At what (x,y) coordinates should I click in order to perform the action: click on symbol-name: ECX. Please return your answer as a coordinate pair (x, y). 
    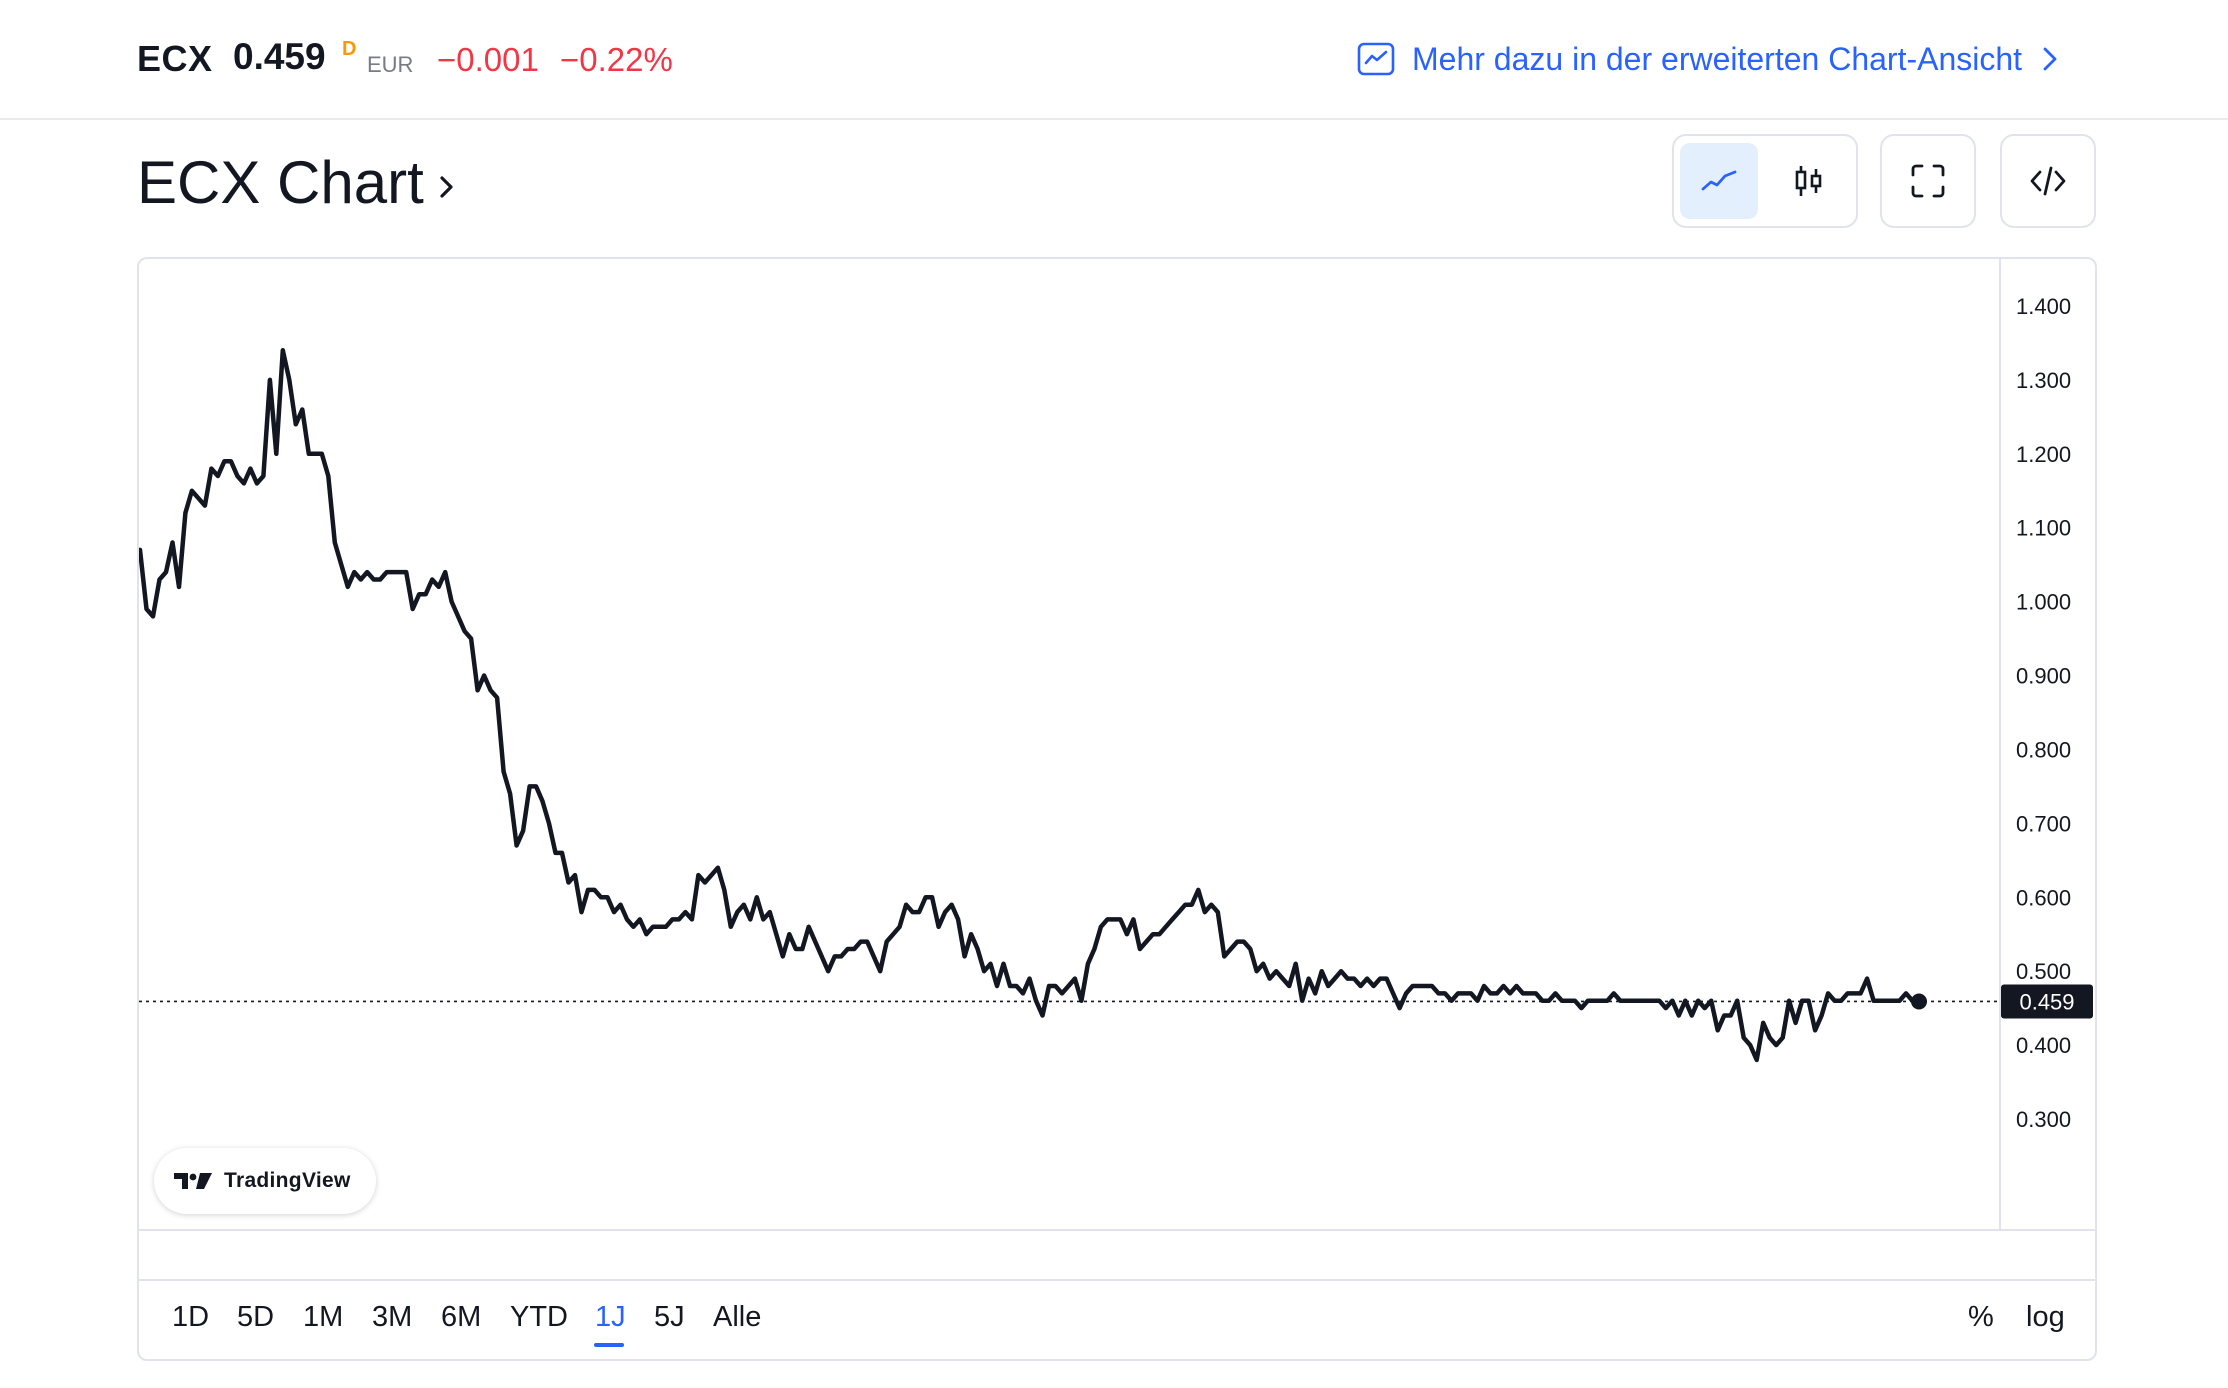
    Looking at the image, I should click on (175, 58).